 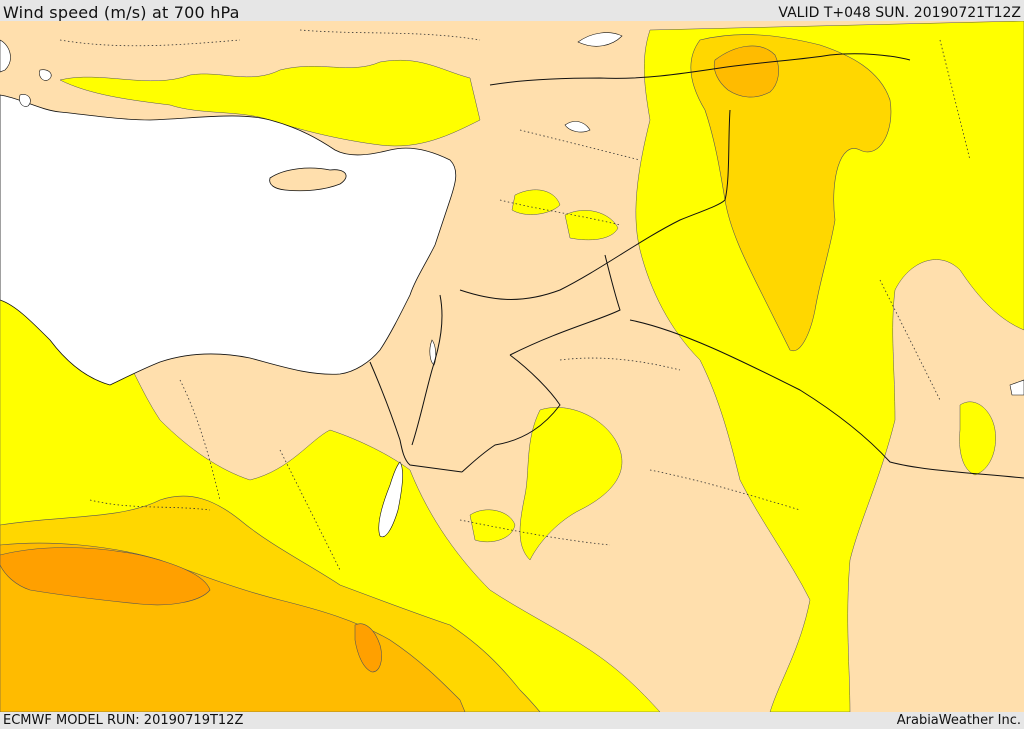 I want to click on wind-band-gold-east, so click(x=791, y=193).